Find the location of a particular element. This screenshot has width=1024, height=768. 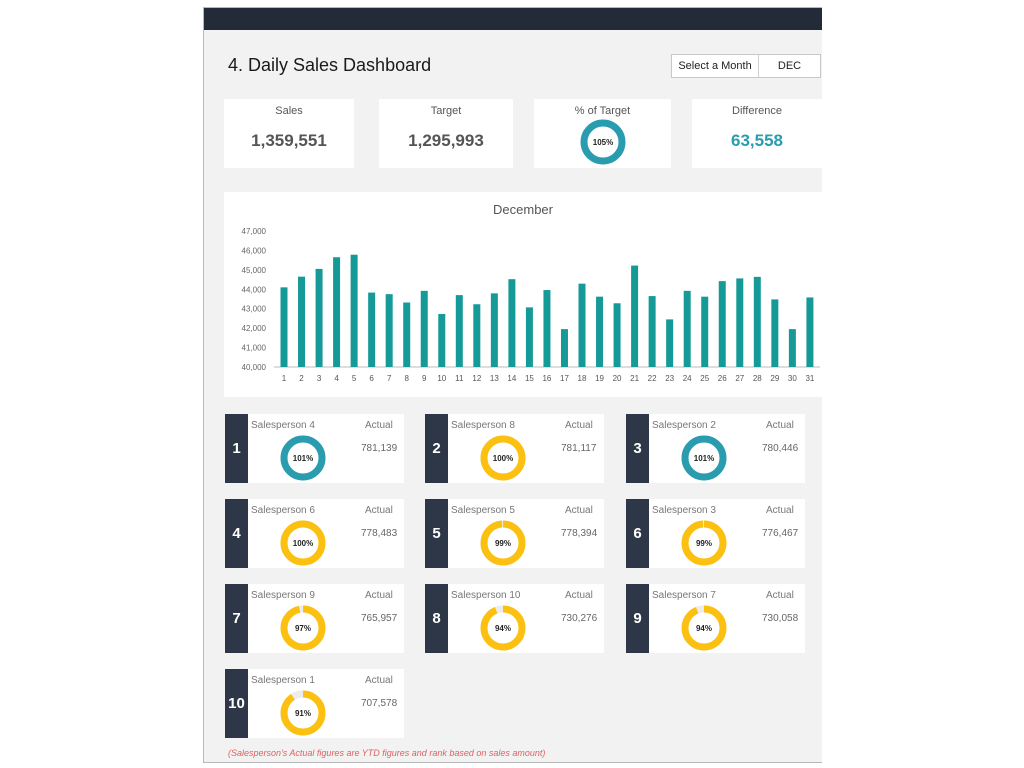

donut-ring is located at coordinates (602, 142).